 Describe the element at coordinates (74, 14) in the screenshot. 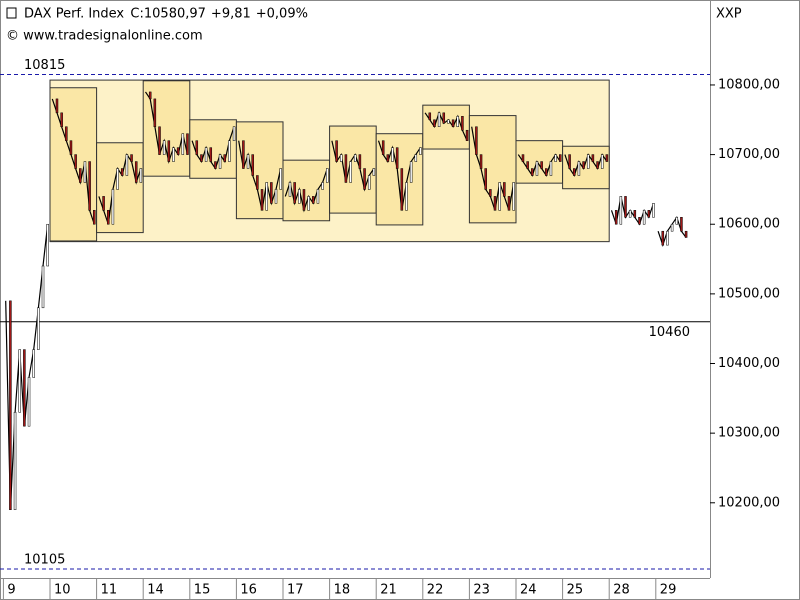

I see `chart-title: DAX Perf. Index` at that location.